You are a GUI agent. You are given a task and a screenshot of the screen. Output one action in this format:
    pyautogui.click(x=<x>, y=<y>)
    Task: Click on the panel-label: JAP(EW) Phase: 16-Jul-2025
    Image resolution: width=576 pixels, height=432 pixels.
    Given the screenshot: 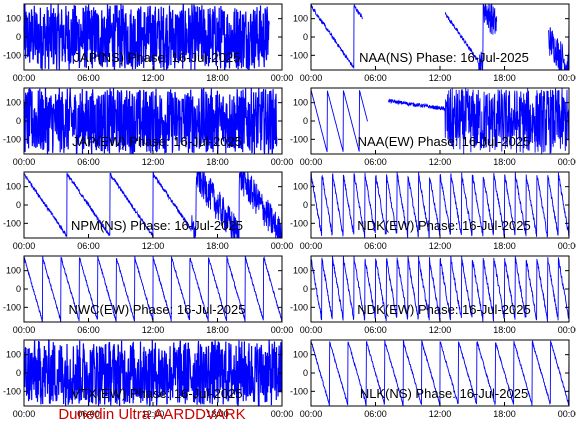 What is the action you would take?
    pyautogui.click(x=157, y=141)
    